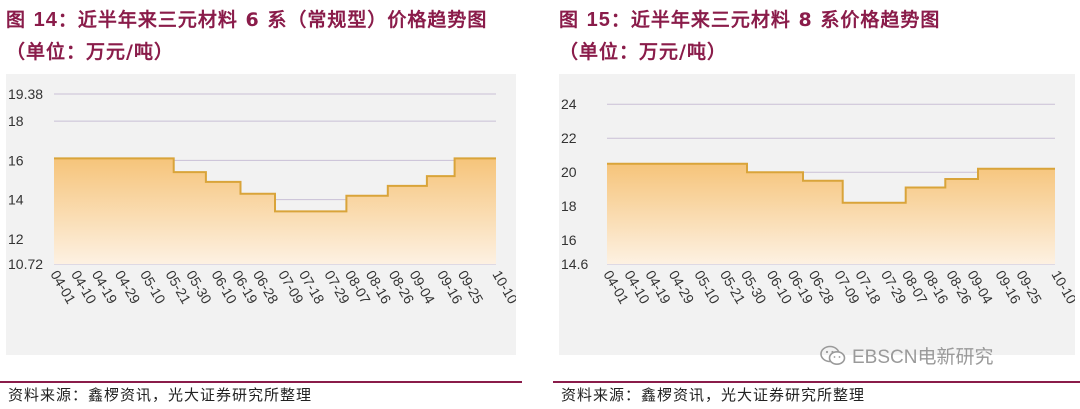 The height and width of the screenshot is (409, 1080). Describe the element at coordinates (814, 36) in the screenshot. I see `chart-title: 图 15：近半年来三元材料 8 系价格趋势图 （单位：万元/吨）` at that location.